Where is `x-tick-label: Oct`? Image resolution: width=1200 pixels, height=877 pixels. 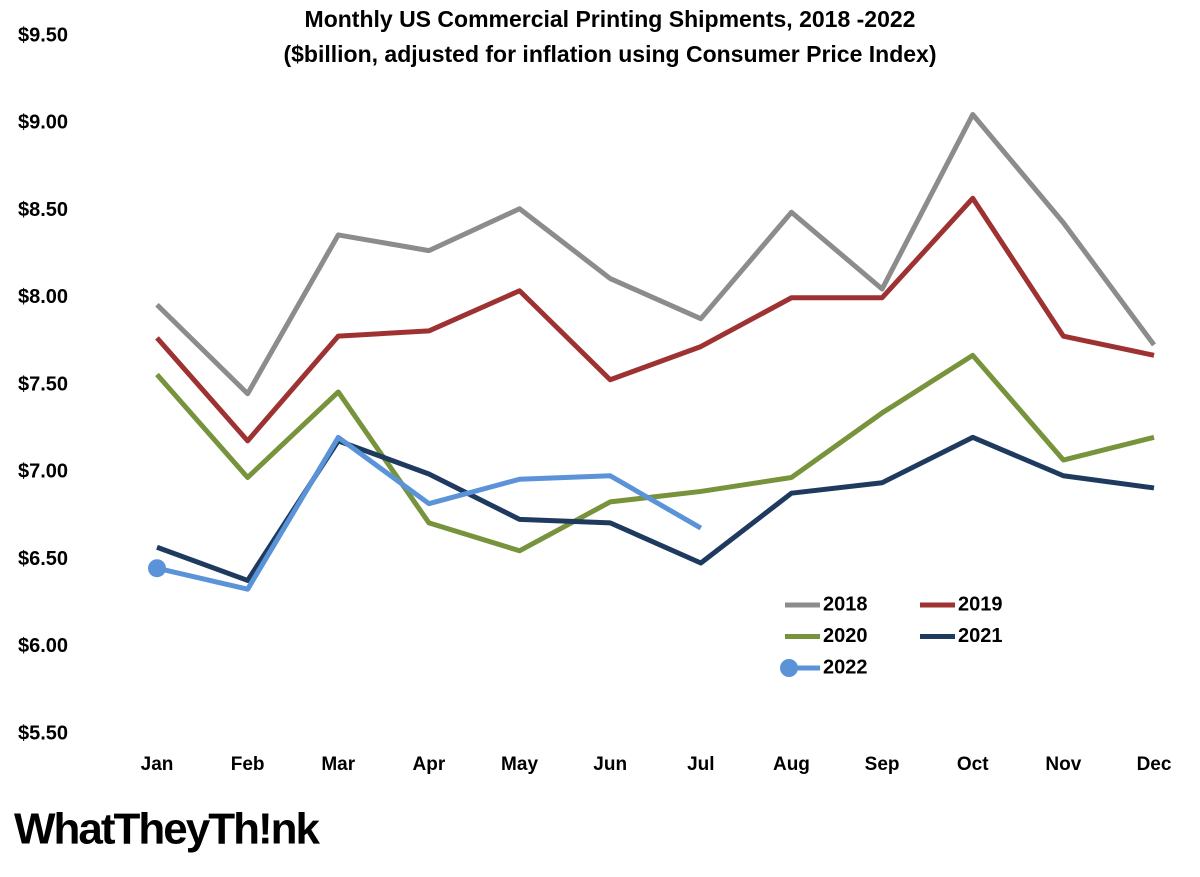 x-tick-label: Oct is located at coordinates (973, 764).